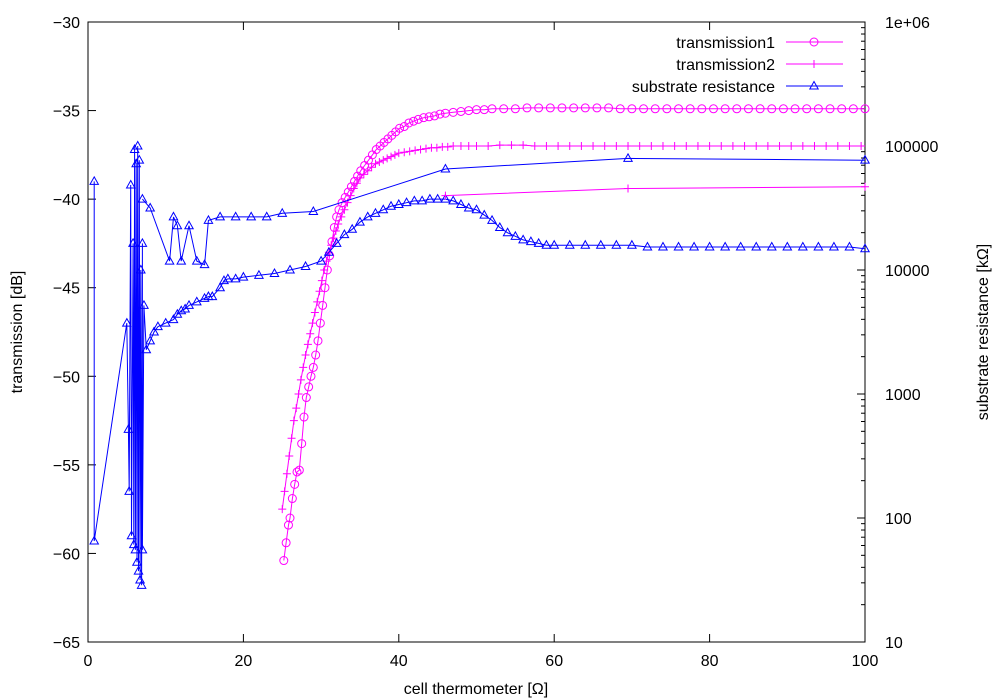  Describe the element at coordinates (17, 332) in the screenshot. I see `y-axis-title: transmission [dB]` at that location.